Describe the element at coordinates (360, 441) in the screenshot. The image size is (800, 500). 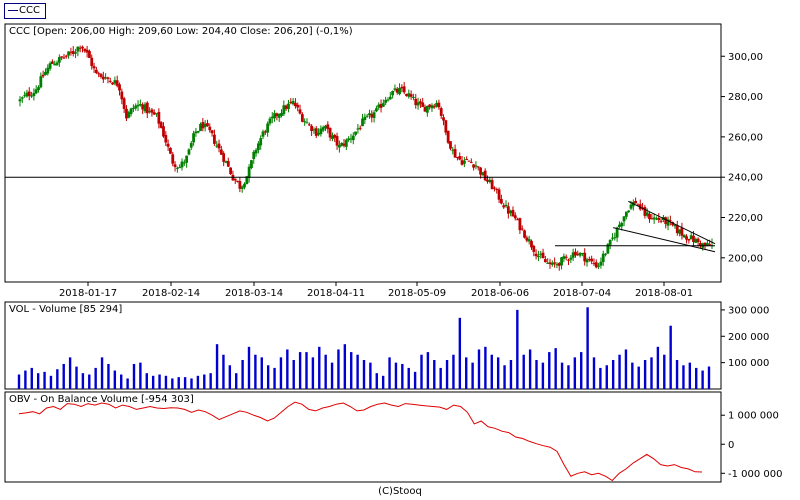
I see `obv-line` at that location.